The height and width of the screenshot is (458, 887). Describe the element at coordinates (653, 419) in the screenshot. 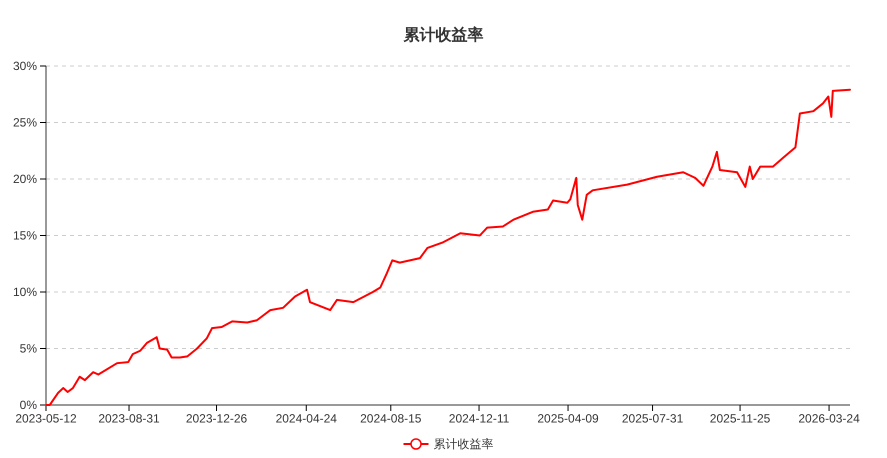

I see `x-tick-label: 2025-07-31` at that location.